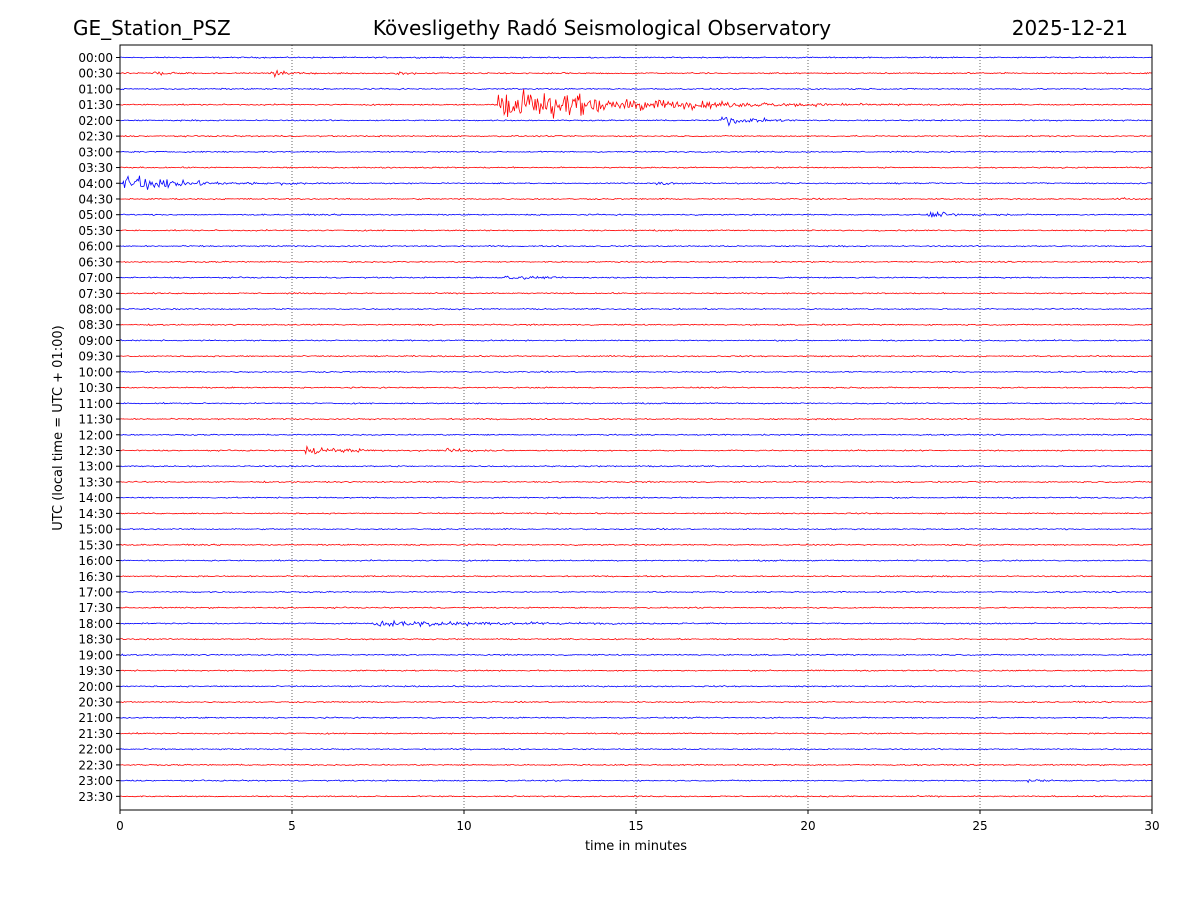 The width and height of the screenshot is (1200, 900). I want to click on ytick-label-1930: 19:30, so click(95, 671).